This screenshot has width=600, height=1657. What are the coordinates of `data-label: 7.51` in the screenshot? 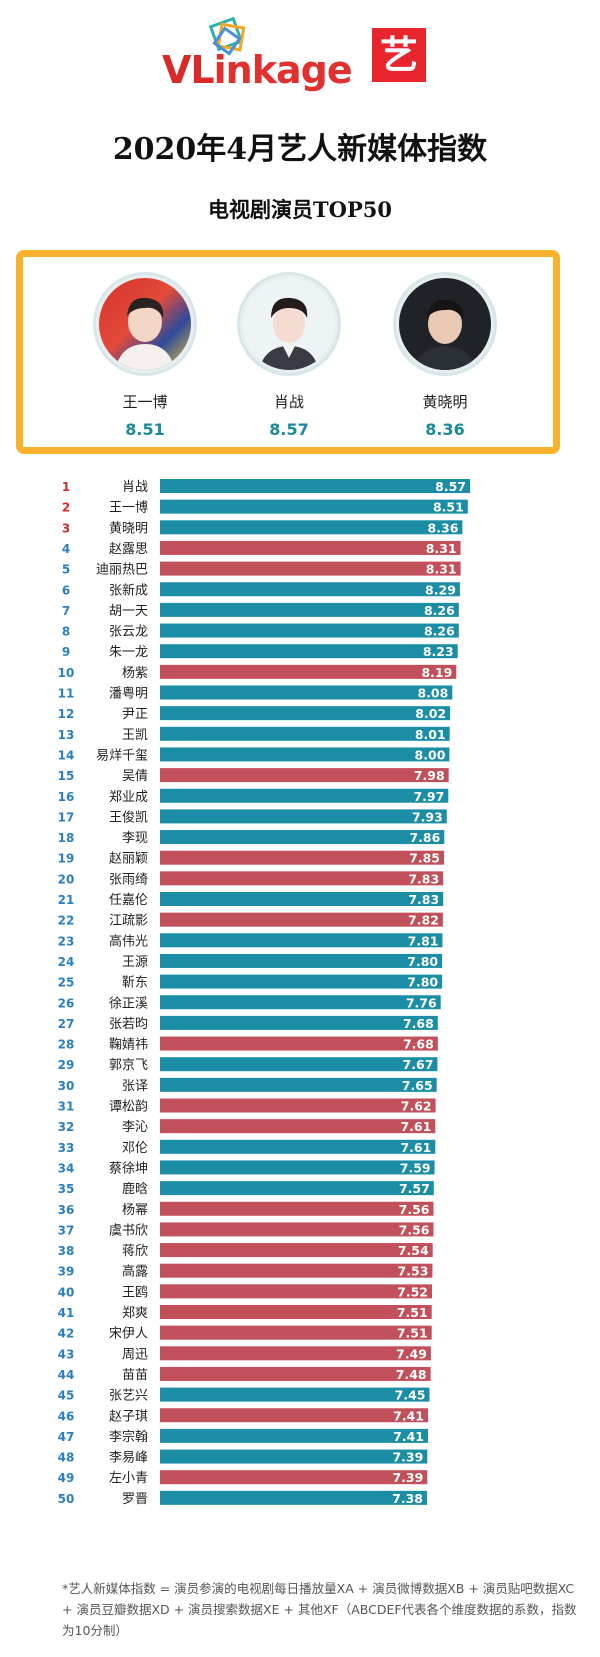 It's located at (412, 1333).